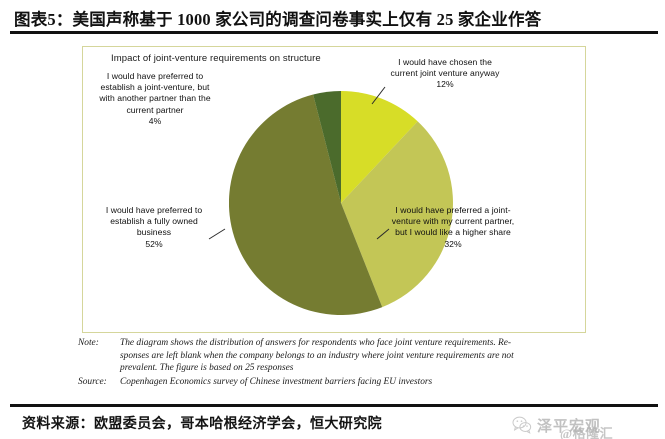  I want to click on title-divider-top, so click(334, 32).